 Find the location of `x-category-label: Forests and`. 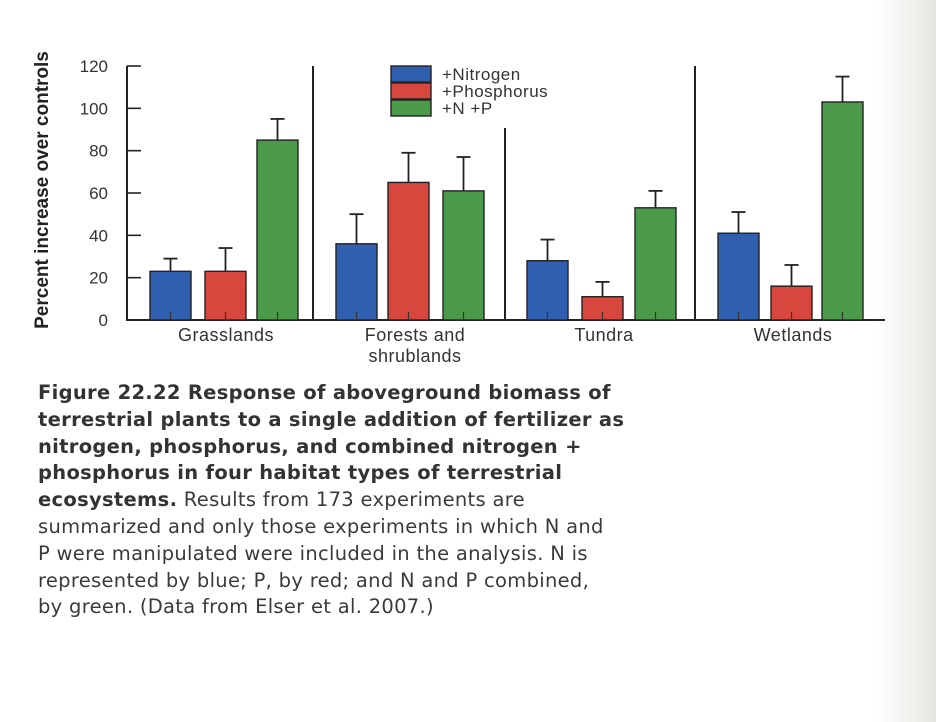

x-category-label: Forests and is located at coordinates (415, 335).